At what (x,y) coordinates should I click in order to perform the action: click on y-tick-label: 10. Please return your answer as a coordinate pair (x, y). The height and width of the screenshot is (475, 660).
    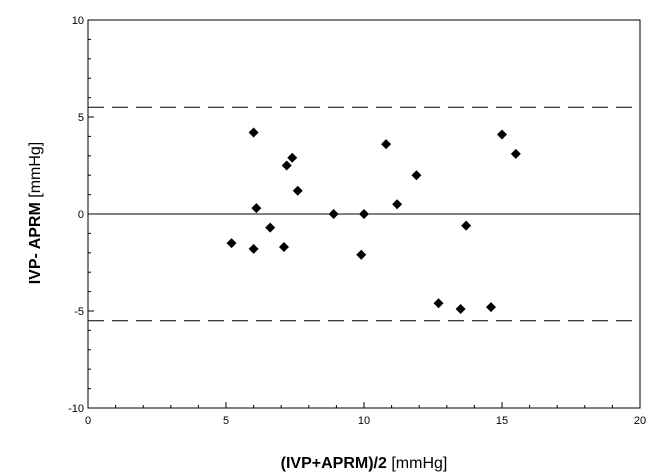
    Looking at the image, I should click on (78, 21).